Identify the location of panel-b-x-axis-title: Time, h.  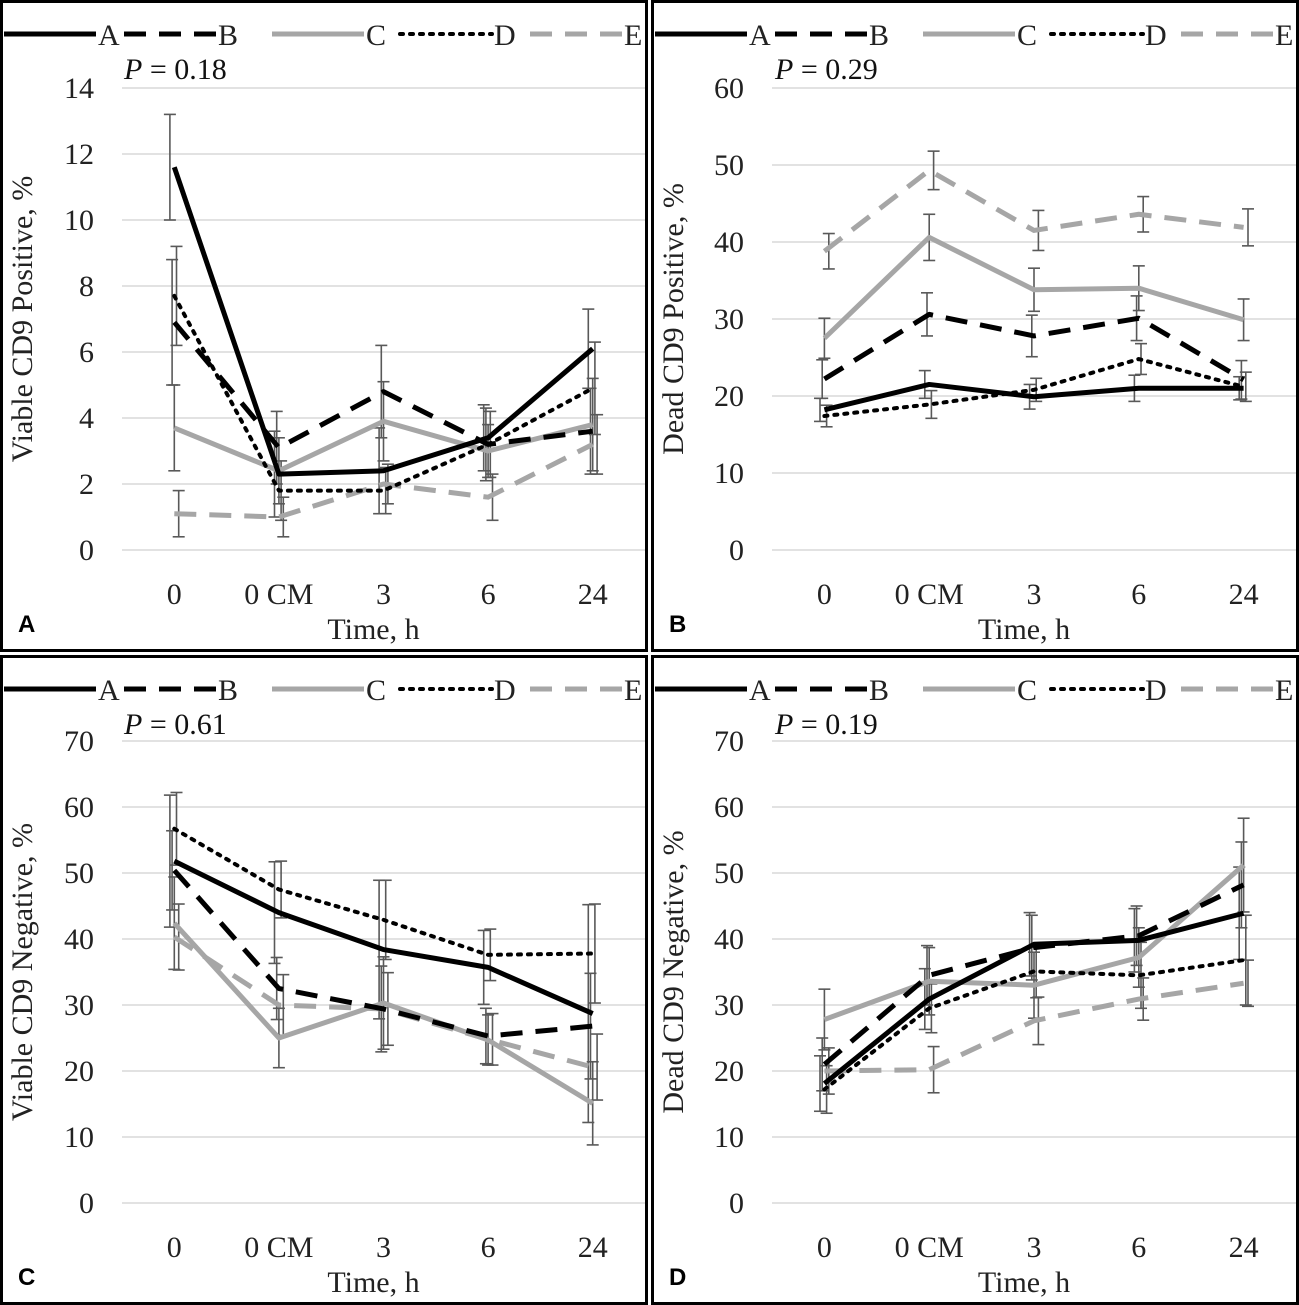
(1024, 629).